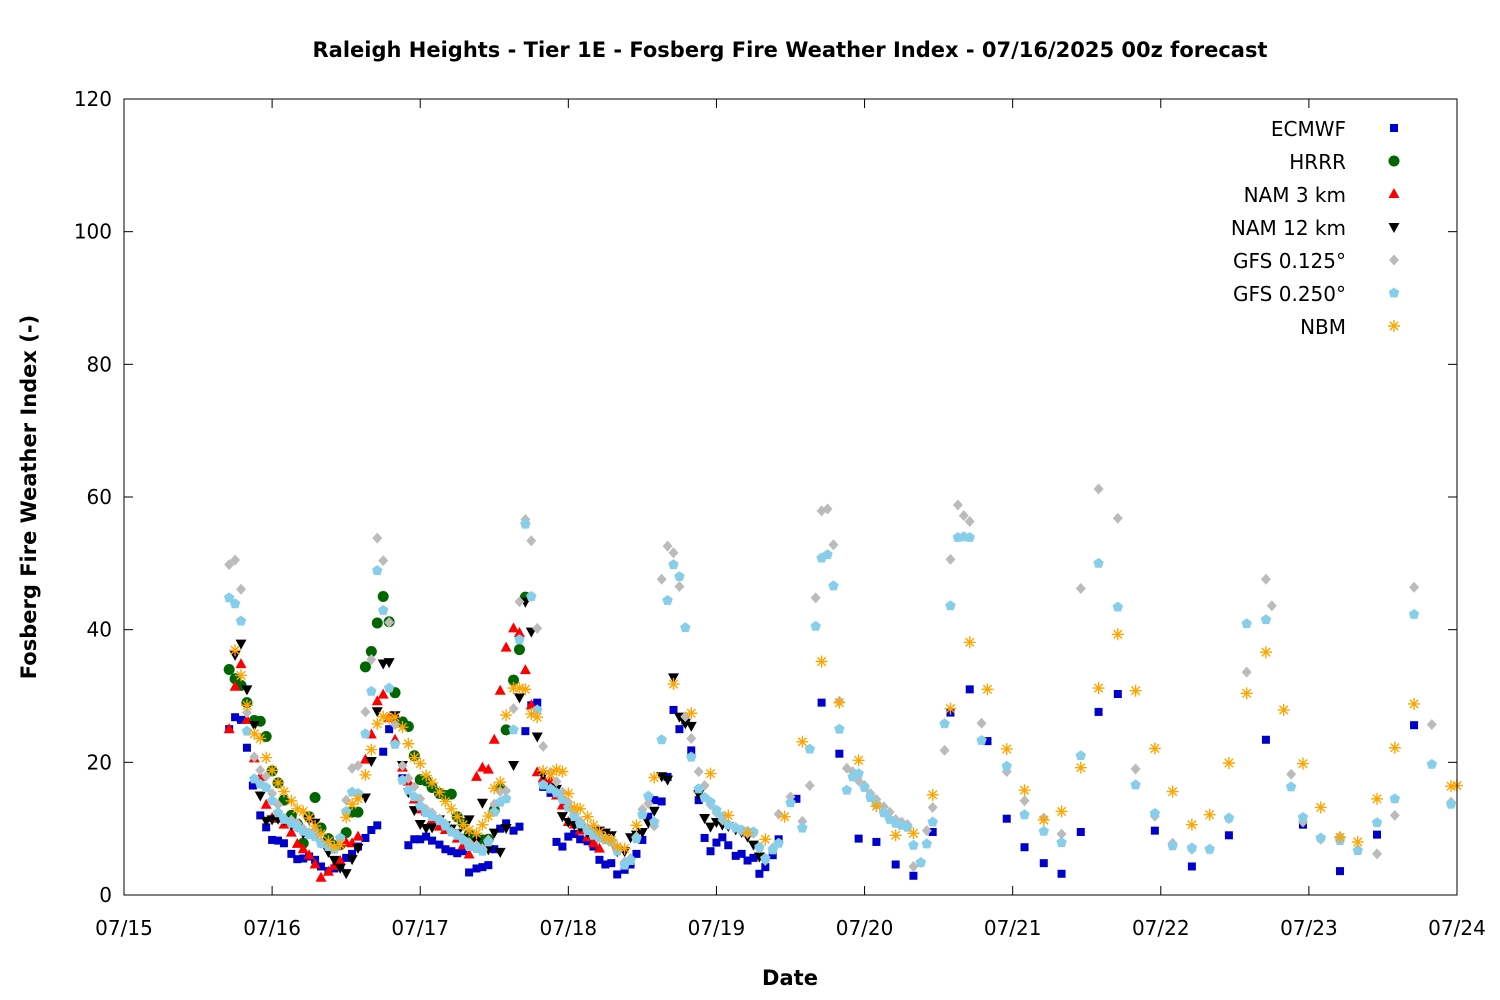 Image resolution: width=1500 pixels, height=1000 pixels. Describe the element at coordinates (99, 630) in the screenshot. I see `y-tick-label: 40` at that location.